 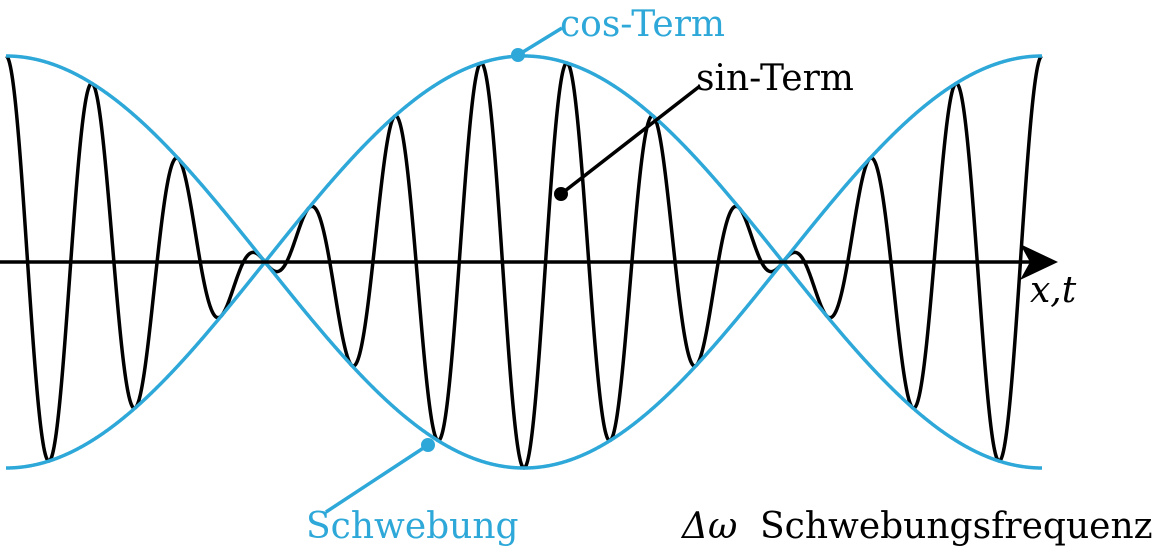 I want to click on sin-term-marker, so click(x=561, y=194).